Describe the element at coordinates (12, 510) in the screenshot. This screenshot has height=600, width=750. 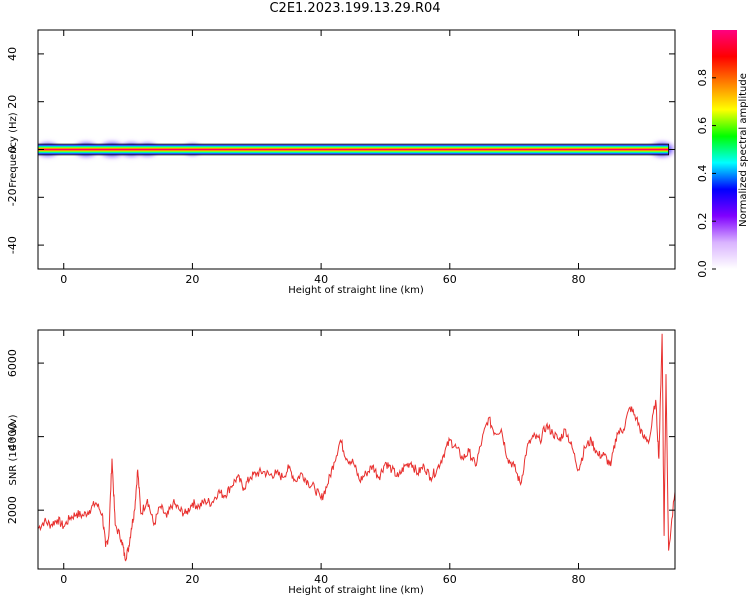
I see `snr-y-tick-label: 2000` at that location.